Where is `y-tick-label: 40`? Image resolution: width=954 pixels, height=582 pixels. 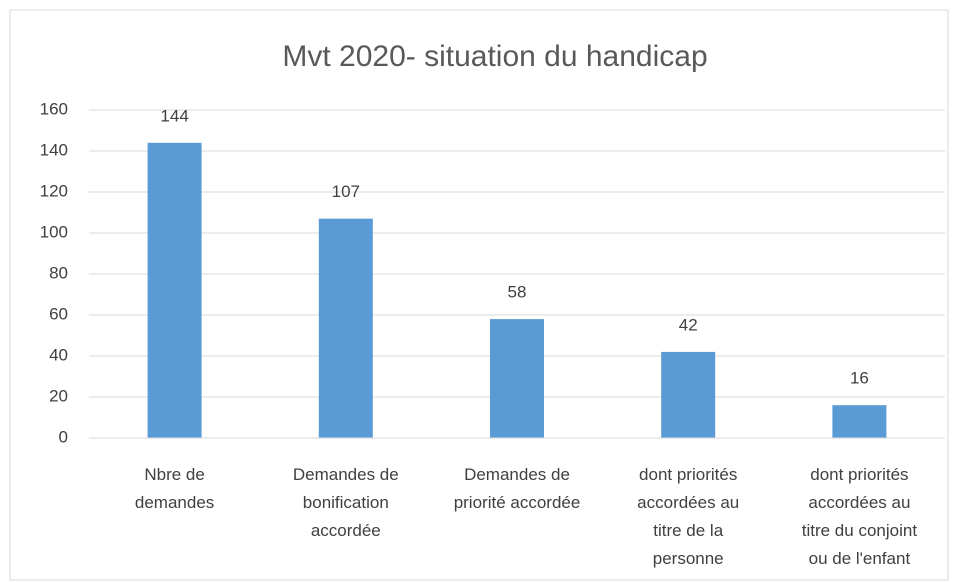
y-tick-label: 40 is located at coordinates (58, 354).